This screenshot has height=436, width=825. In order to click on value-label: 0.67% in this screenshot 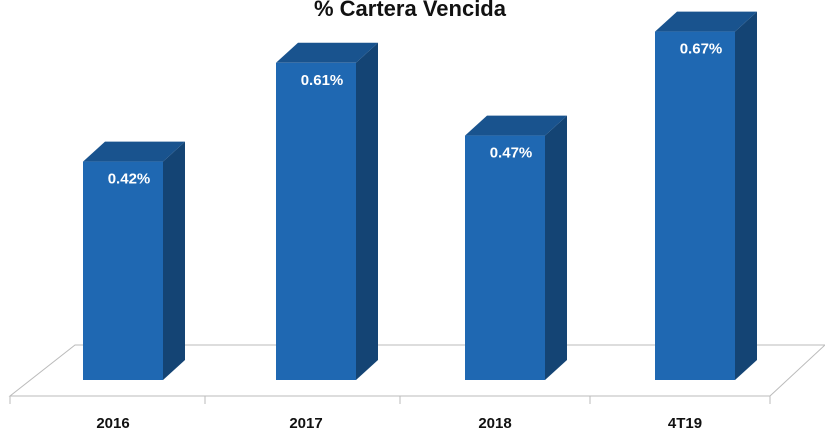, I will do `click(701, 49)`.